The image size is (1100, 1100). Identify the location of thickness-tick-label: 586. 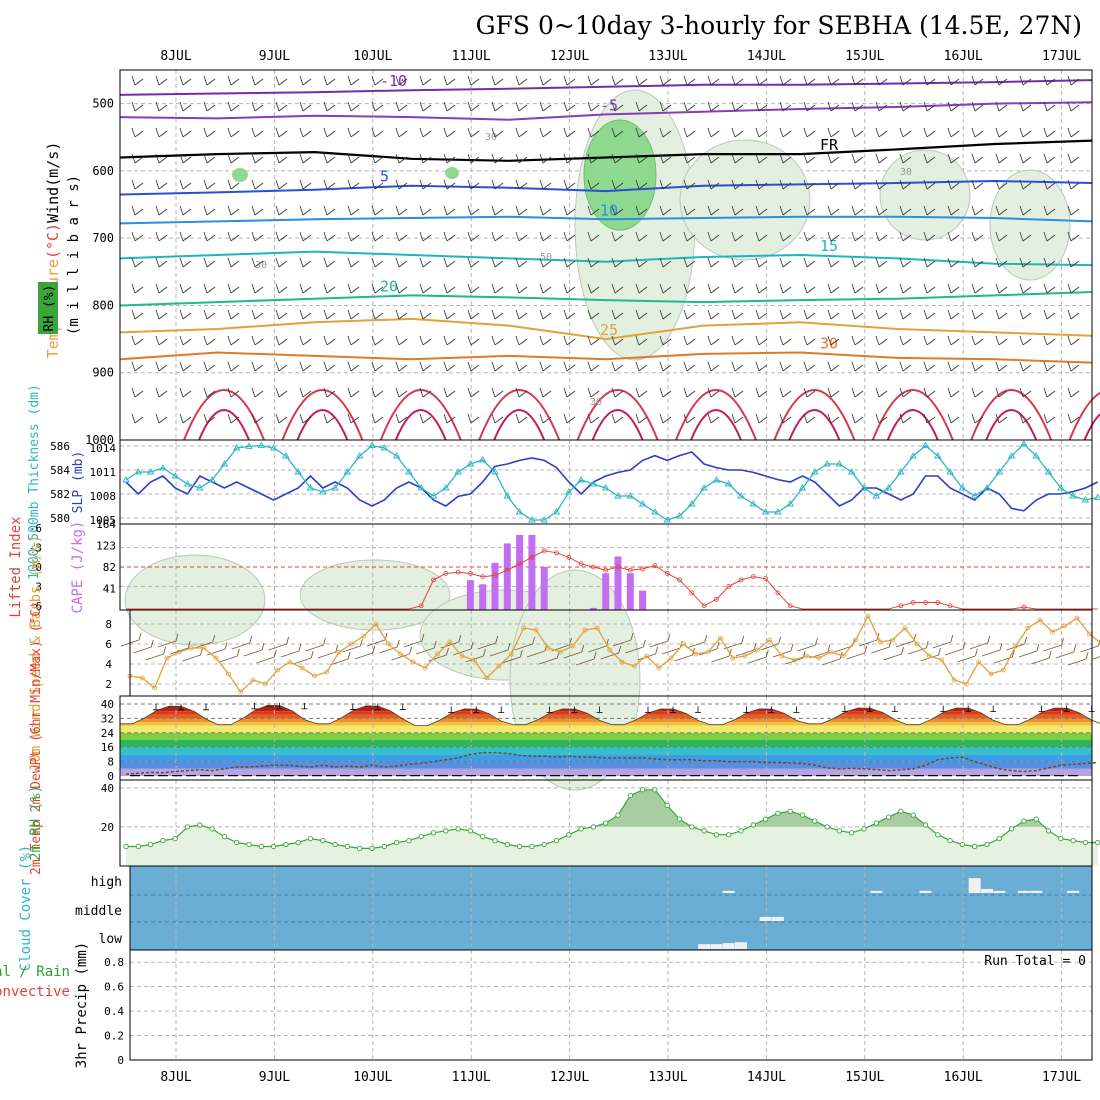
(60, 446).